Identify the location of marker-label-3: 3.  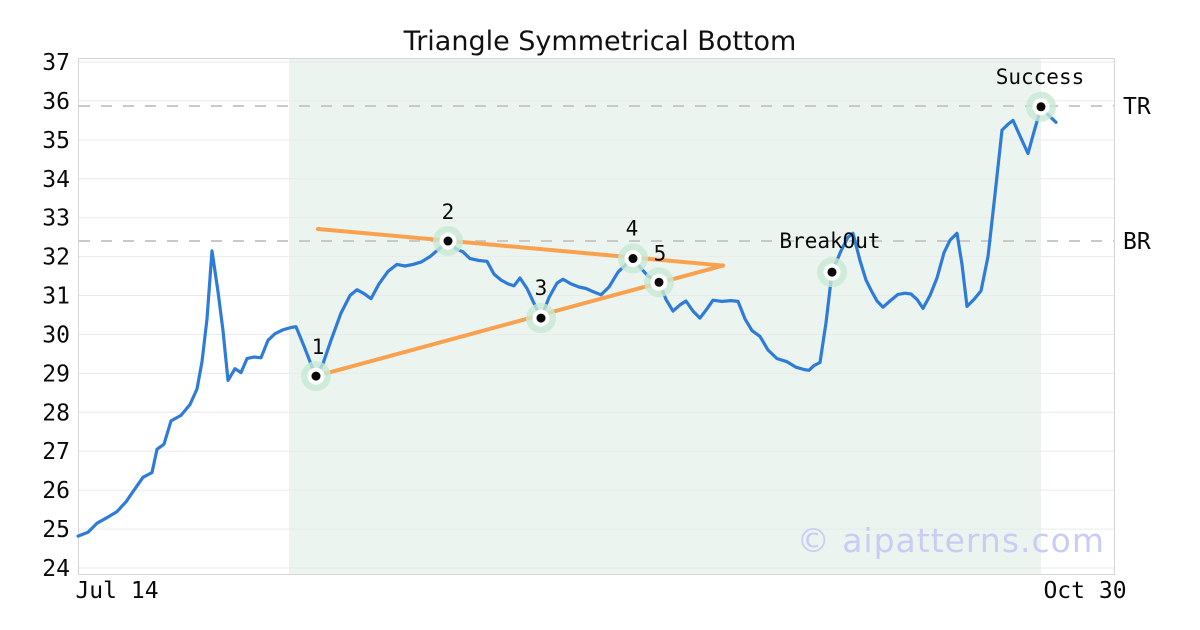
(541, 288).